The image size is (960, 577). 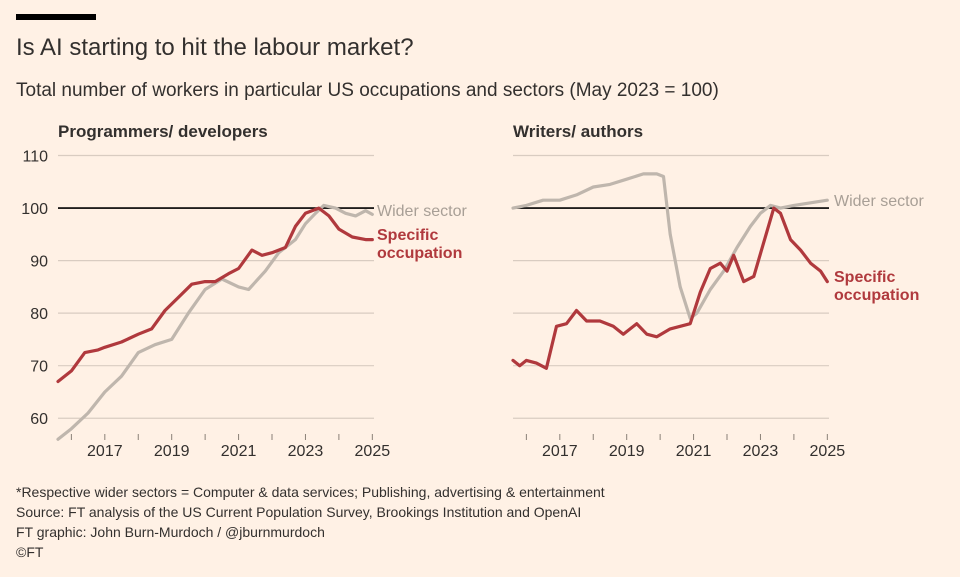 What do you see at coordinates (34, 209) in the screenshot?
I see `programmers-ytick-label: 100` at bounding box center [34, 209].